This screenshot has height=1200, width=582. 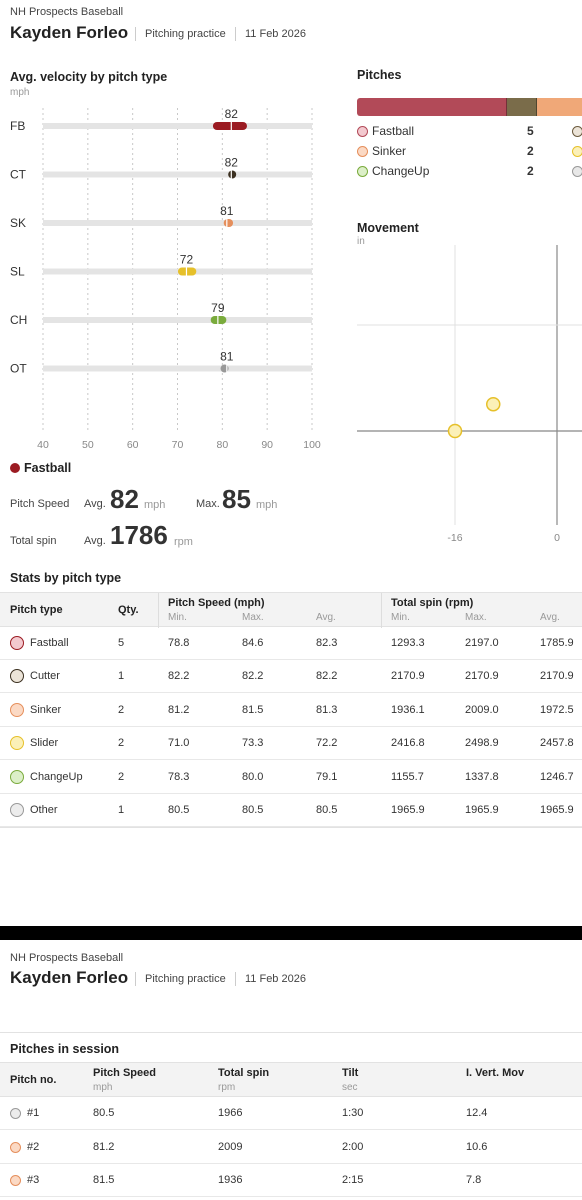 I want to click on player-name: Kayden Forleo, so click(x=69, y=32).